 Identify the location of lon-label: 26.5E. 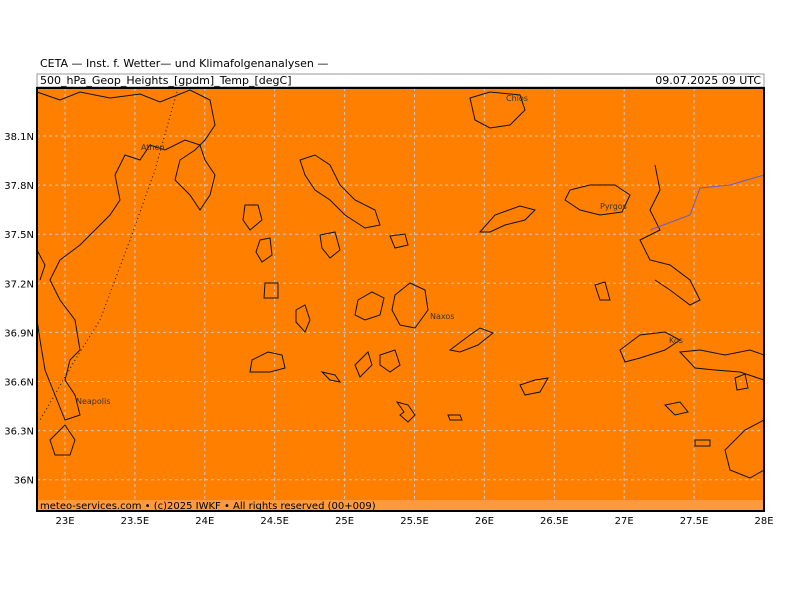
(554, 521).